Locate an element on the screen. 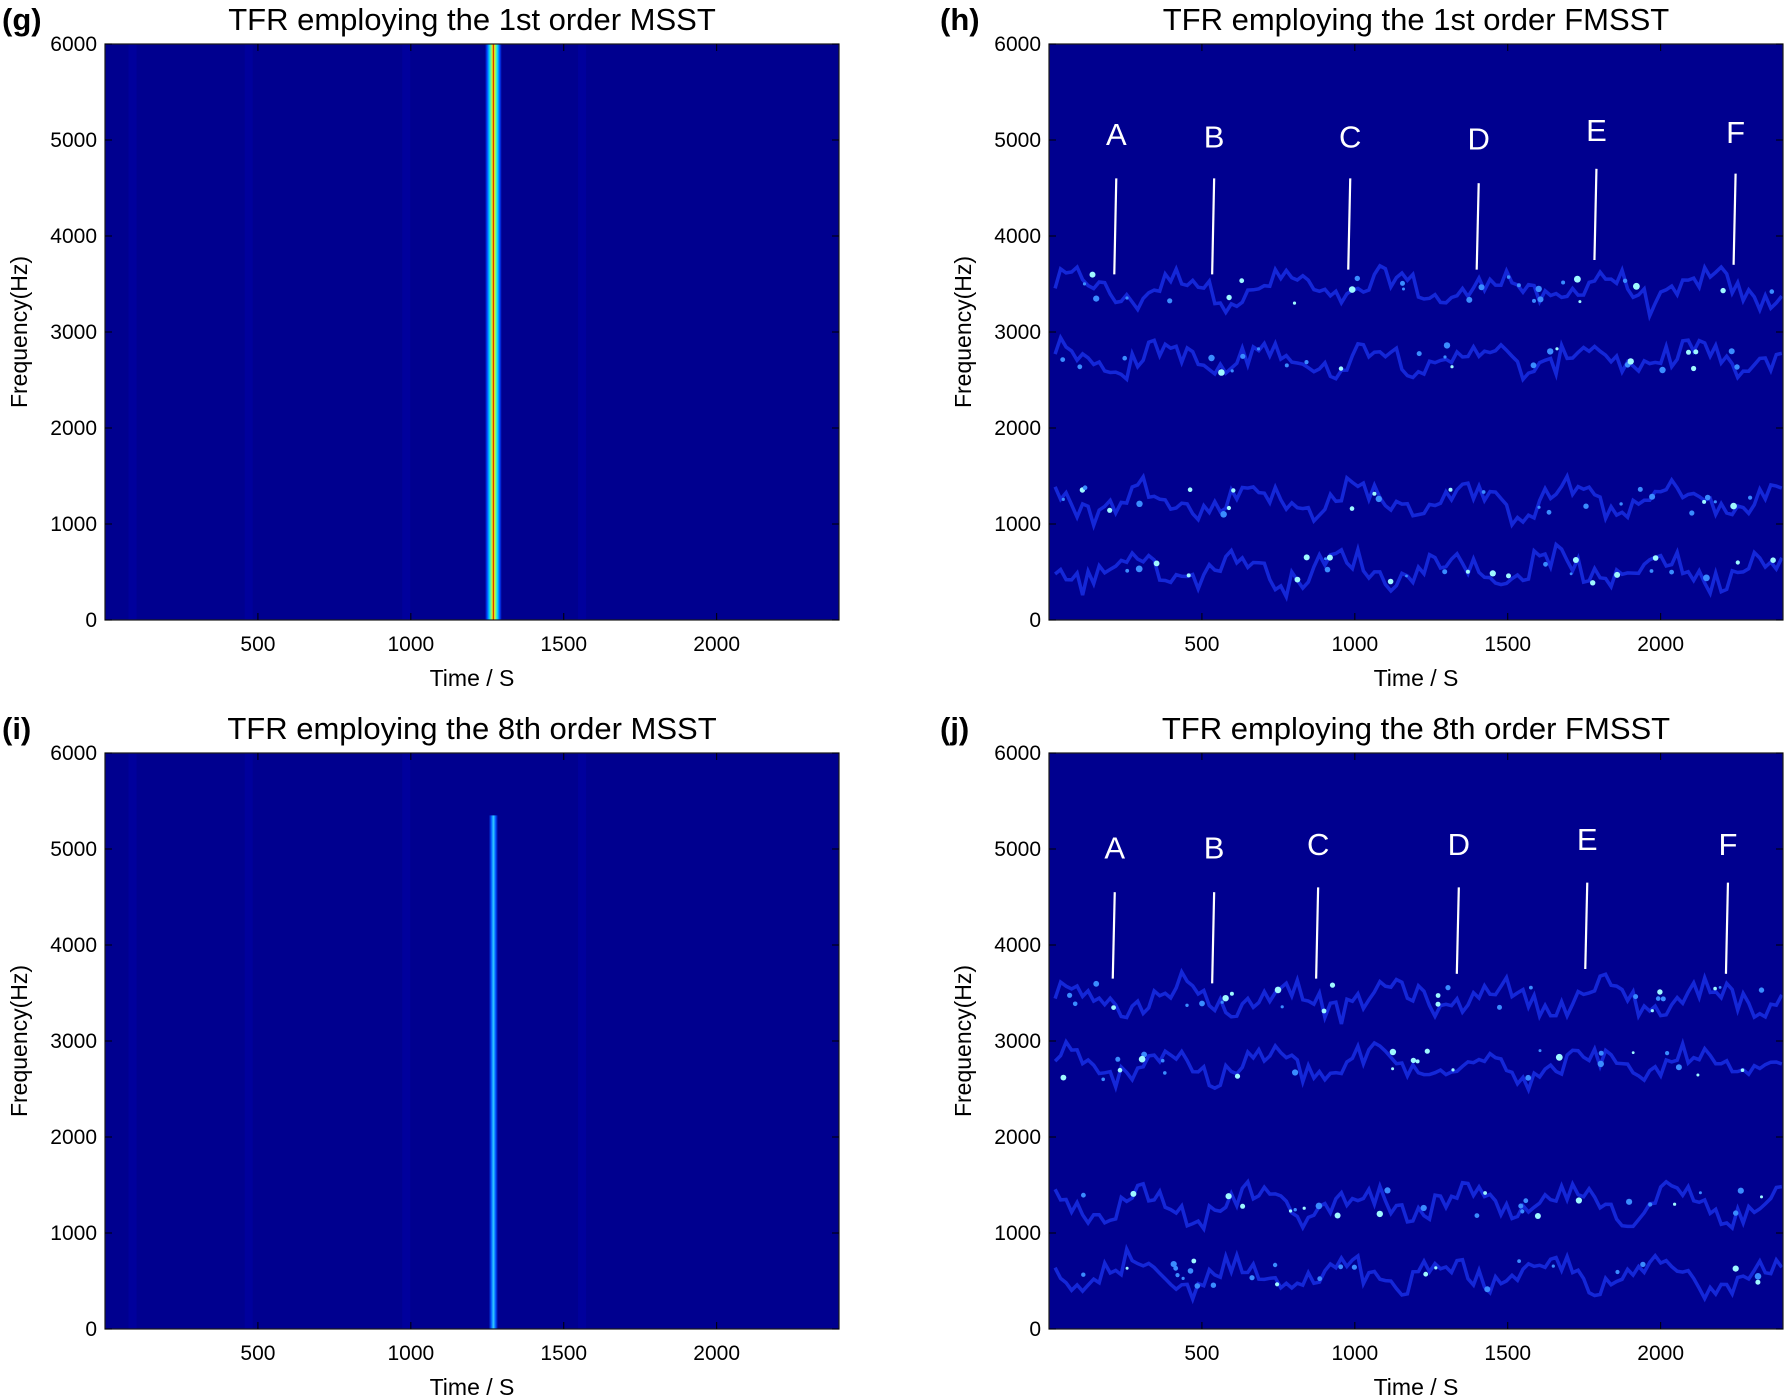  y-tick-label: 0 is located at coordinates (91, 1329).